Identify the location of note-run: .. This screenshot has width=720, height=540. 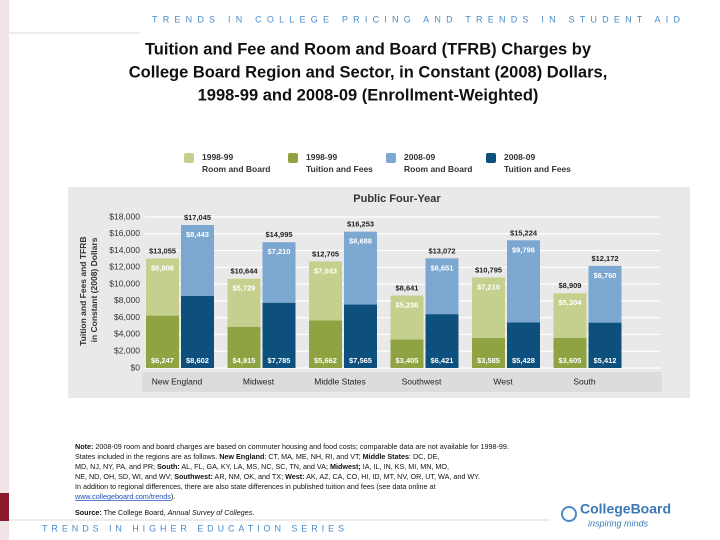
(253, 512).